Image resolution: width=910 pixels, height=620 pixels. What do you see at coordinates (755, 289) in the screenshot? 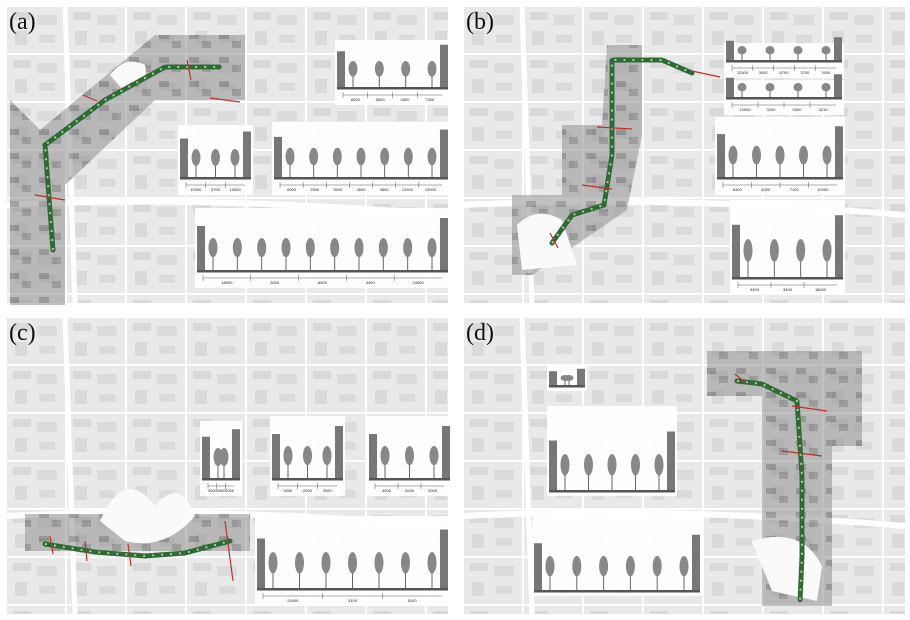
I see `dimension-label: 9400` at bounding box center [755, 289].